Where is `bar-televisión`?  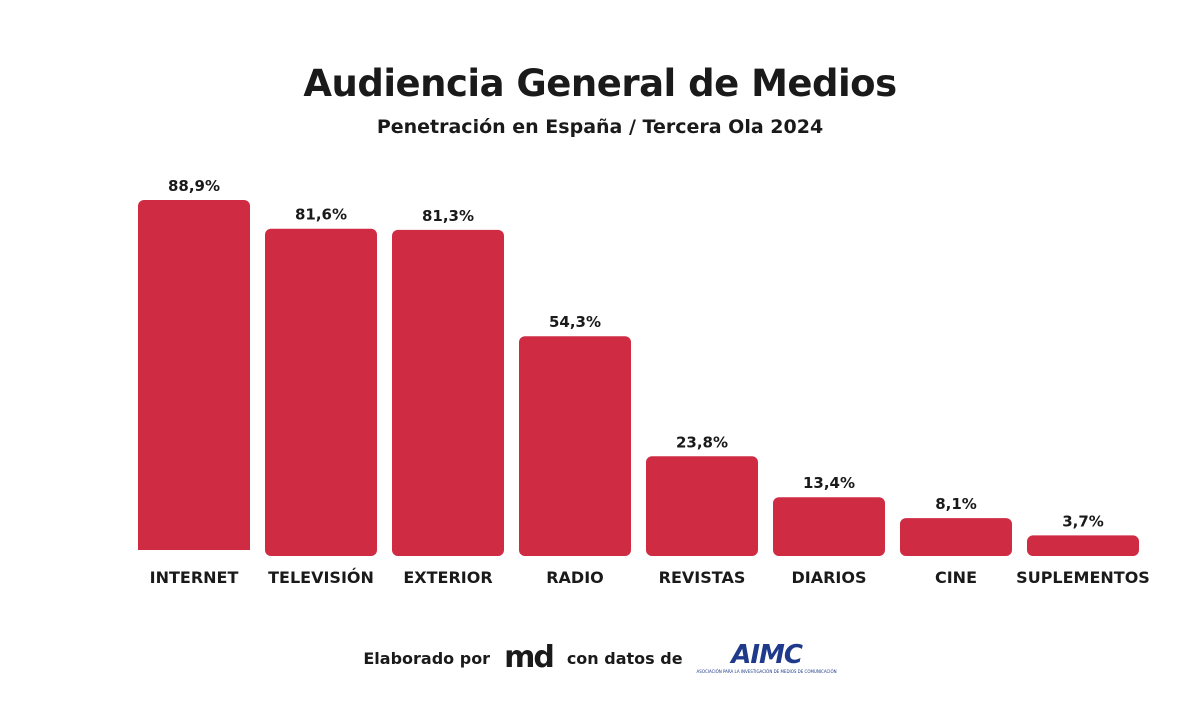 bar-televisión is located at coordinates (321, 392).